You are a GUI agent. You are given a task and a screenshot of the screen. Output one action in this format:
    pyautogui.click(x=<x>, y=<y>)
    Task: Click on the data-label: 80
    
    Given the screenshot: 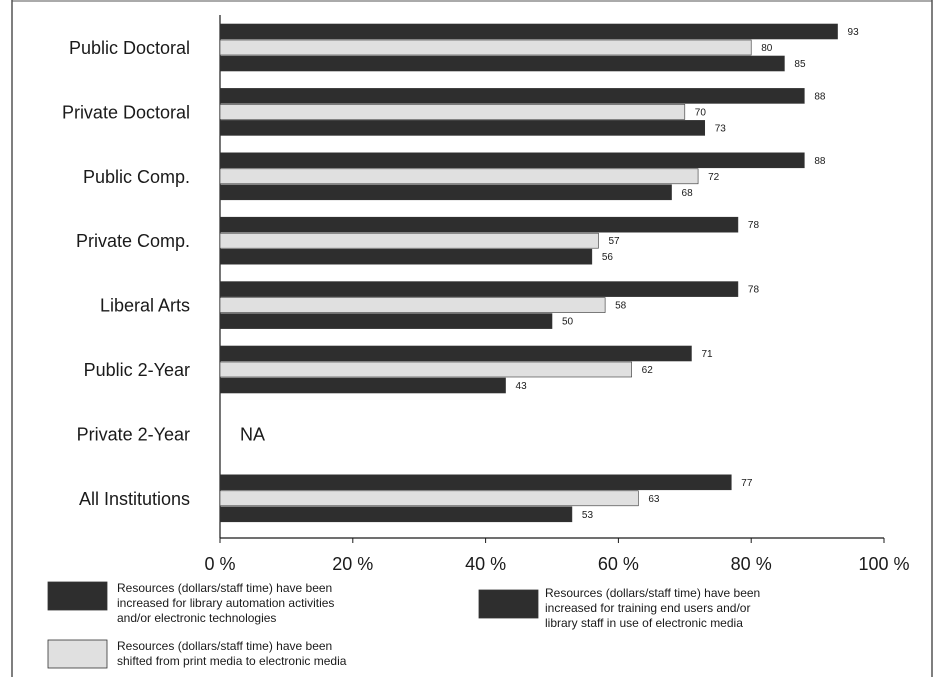 What is the action you would take?
    pyautogui.click(x=767, y=48)
    